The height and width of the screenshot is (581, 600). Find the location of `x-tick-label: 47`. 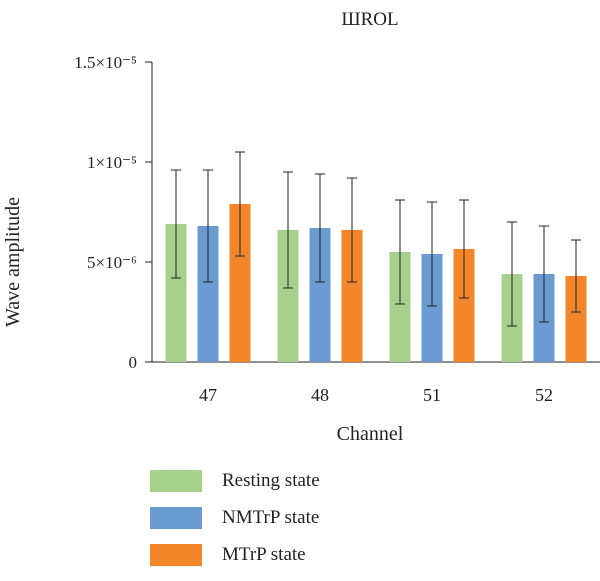

x-tick-label: 47 is located at coordinates (208, 395).